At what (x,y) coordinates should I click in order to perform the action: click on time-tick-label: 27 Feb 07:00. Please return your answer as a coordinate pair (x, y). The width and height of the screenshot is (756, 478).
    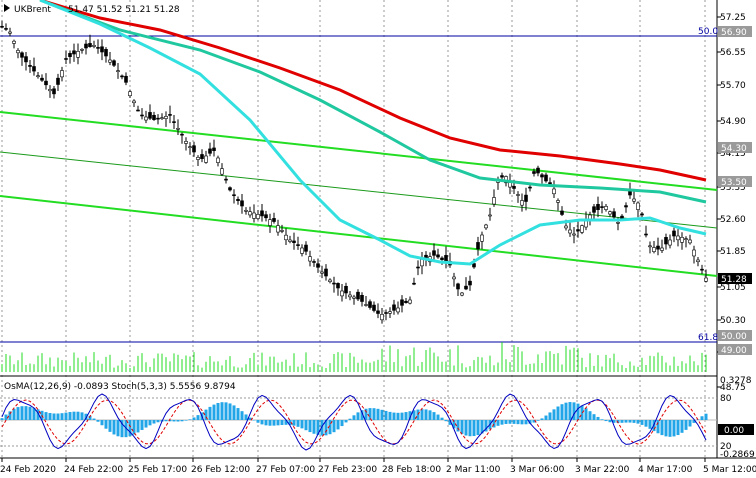
    Looking at the image, I should click on (285, 470).